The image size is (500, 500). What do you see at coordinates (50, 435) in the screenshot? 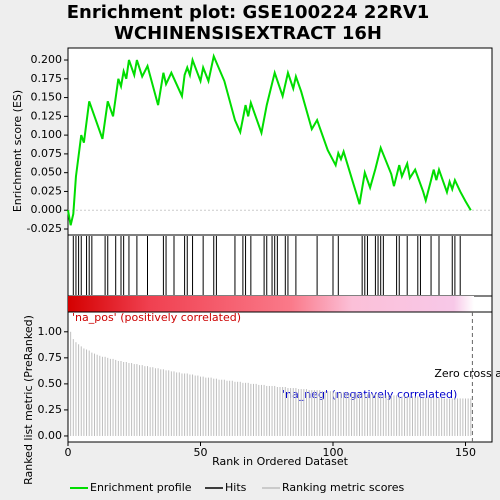
I see `y-tick-label: 0.00` at bounding box center [50, 435].